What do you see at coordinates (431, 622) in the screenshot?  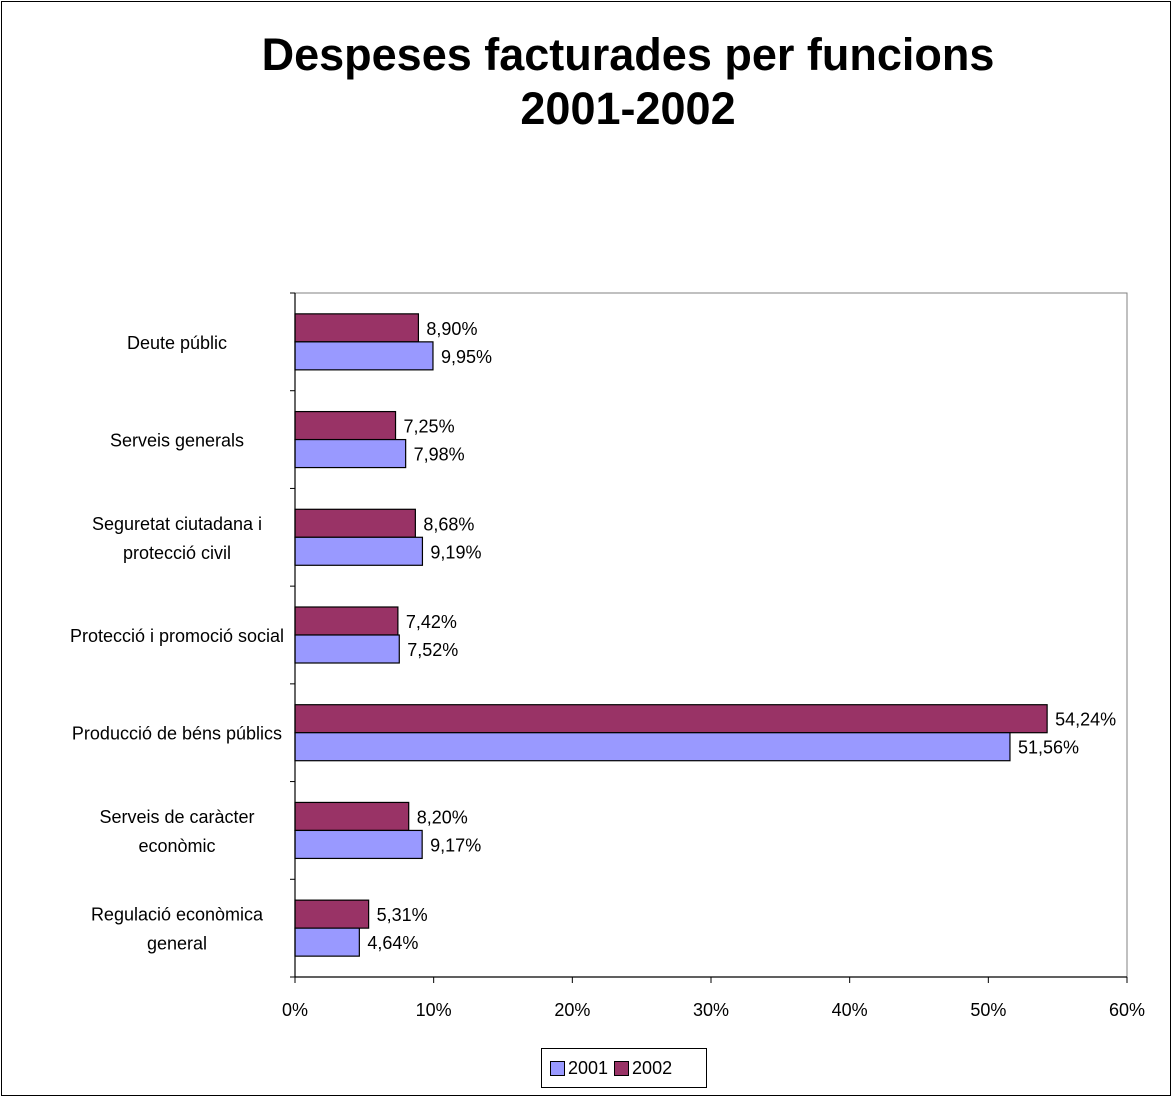 I see `data-label-2002-3: 7,42%` at bounding box center [431, 622].